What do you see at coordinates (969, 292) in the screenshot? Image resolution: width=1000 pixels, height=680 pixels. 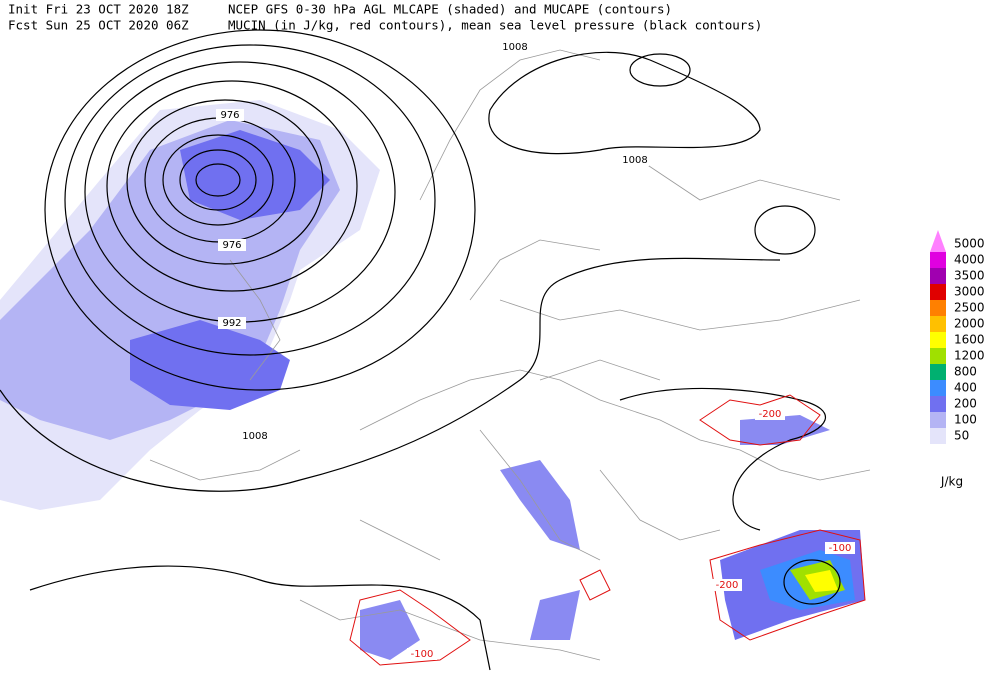 I see `legend-label: 3000` at bounding box center [969, 292].